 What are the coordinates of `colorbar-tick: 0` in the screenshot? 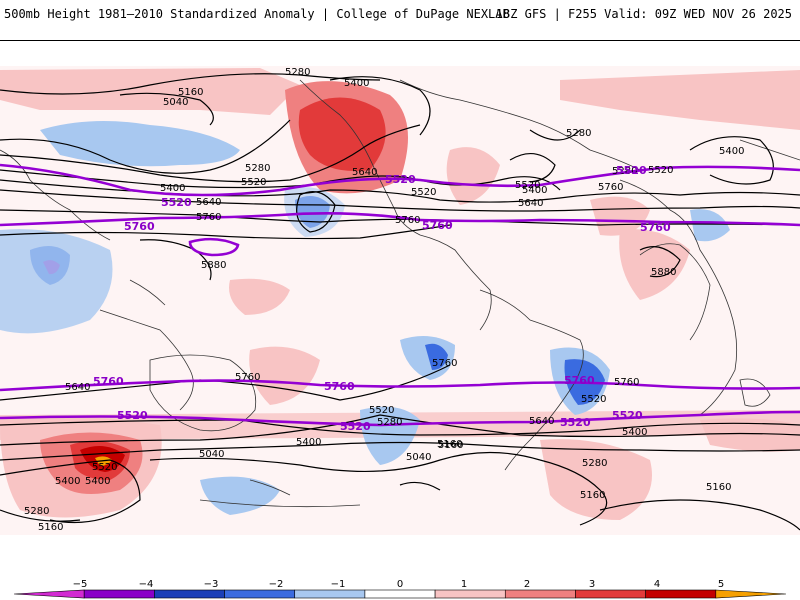 It's located at (400, 584).